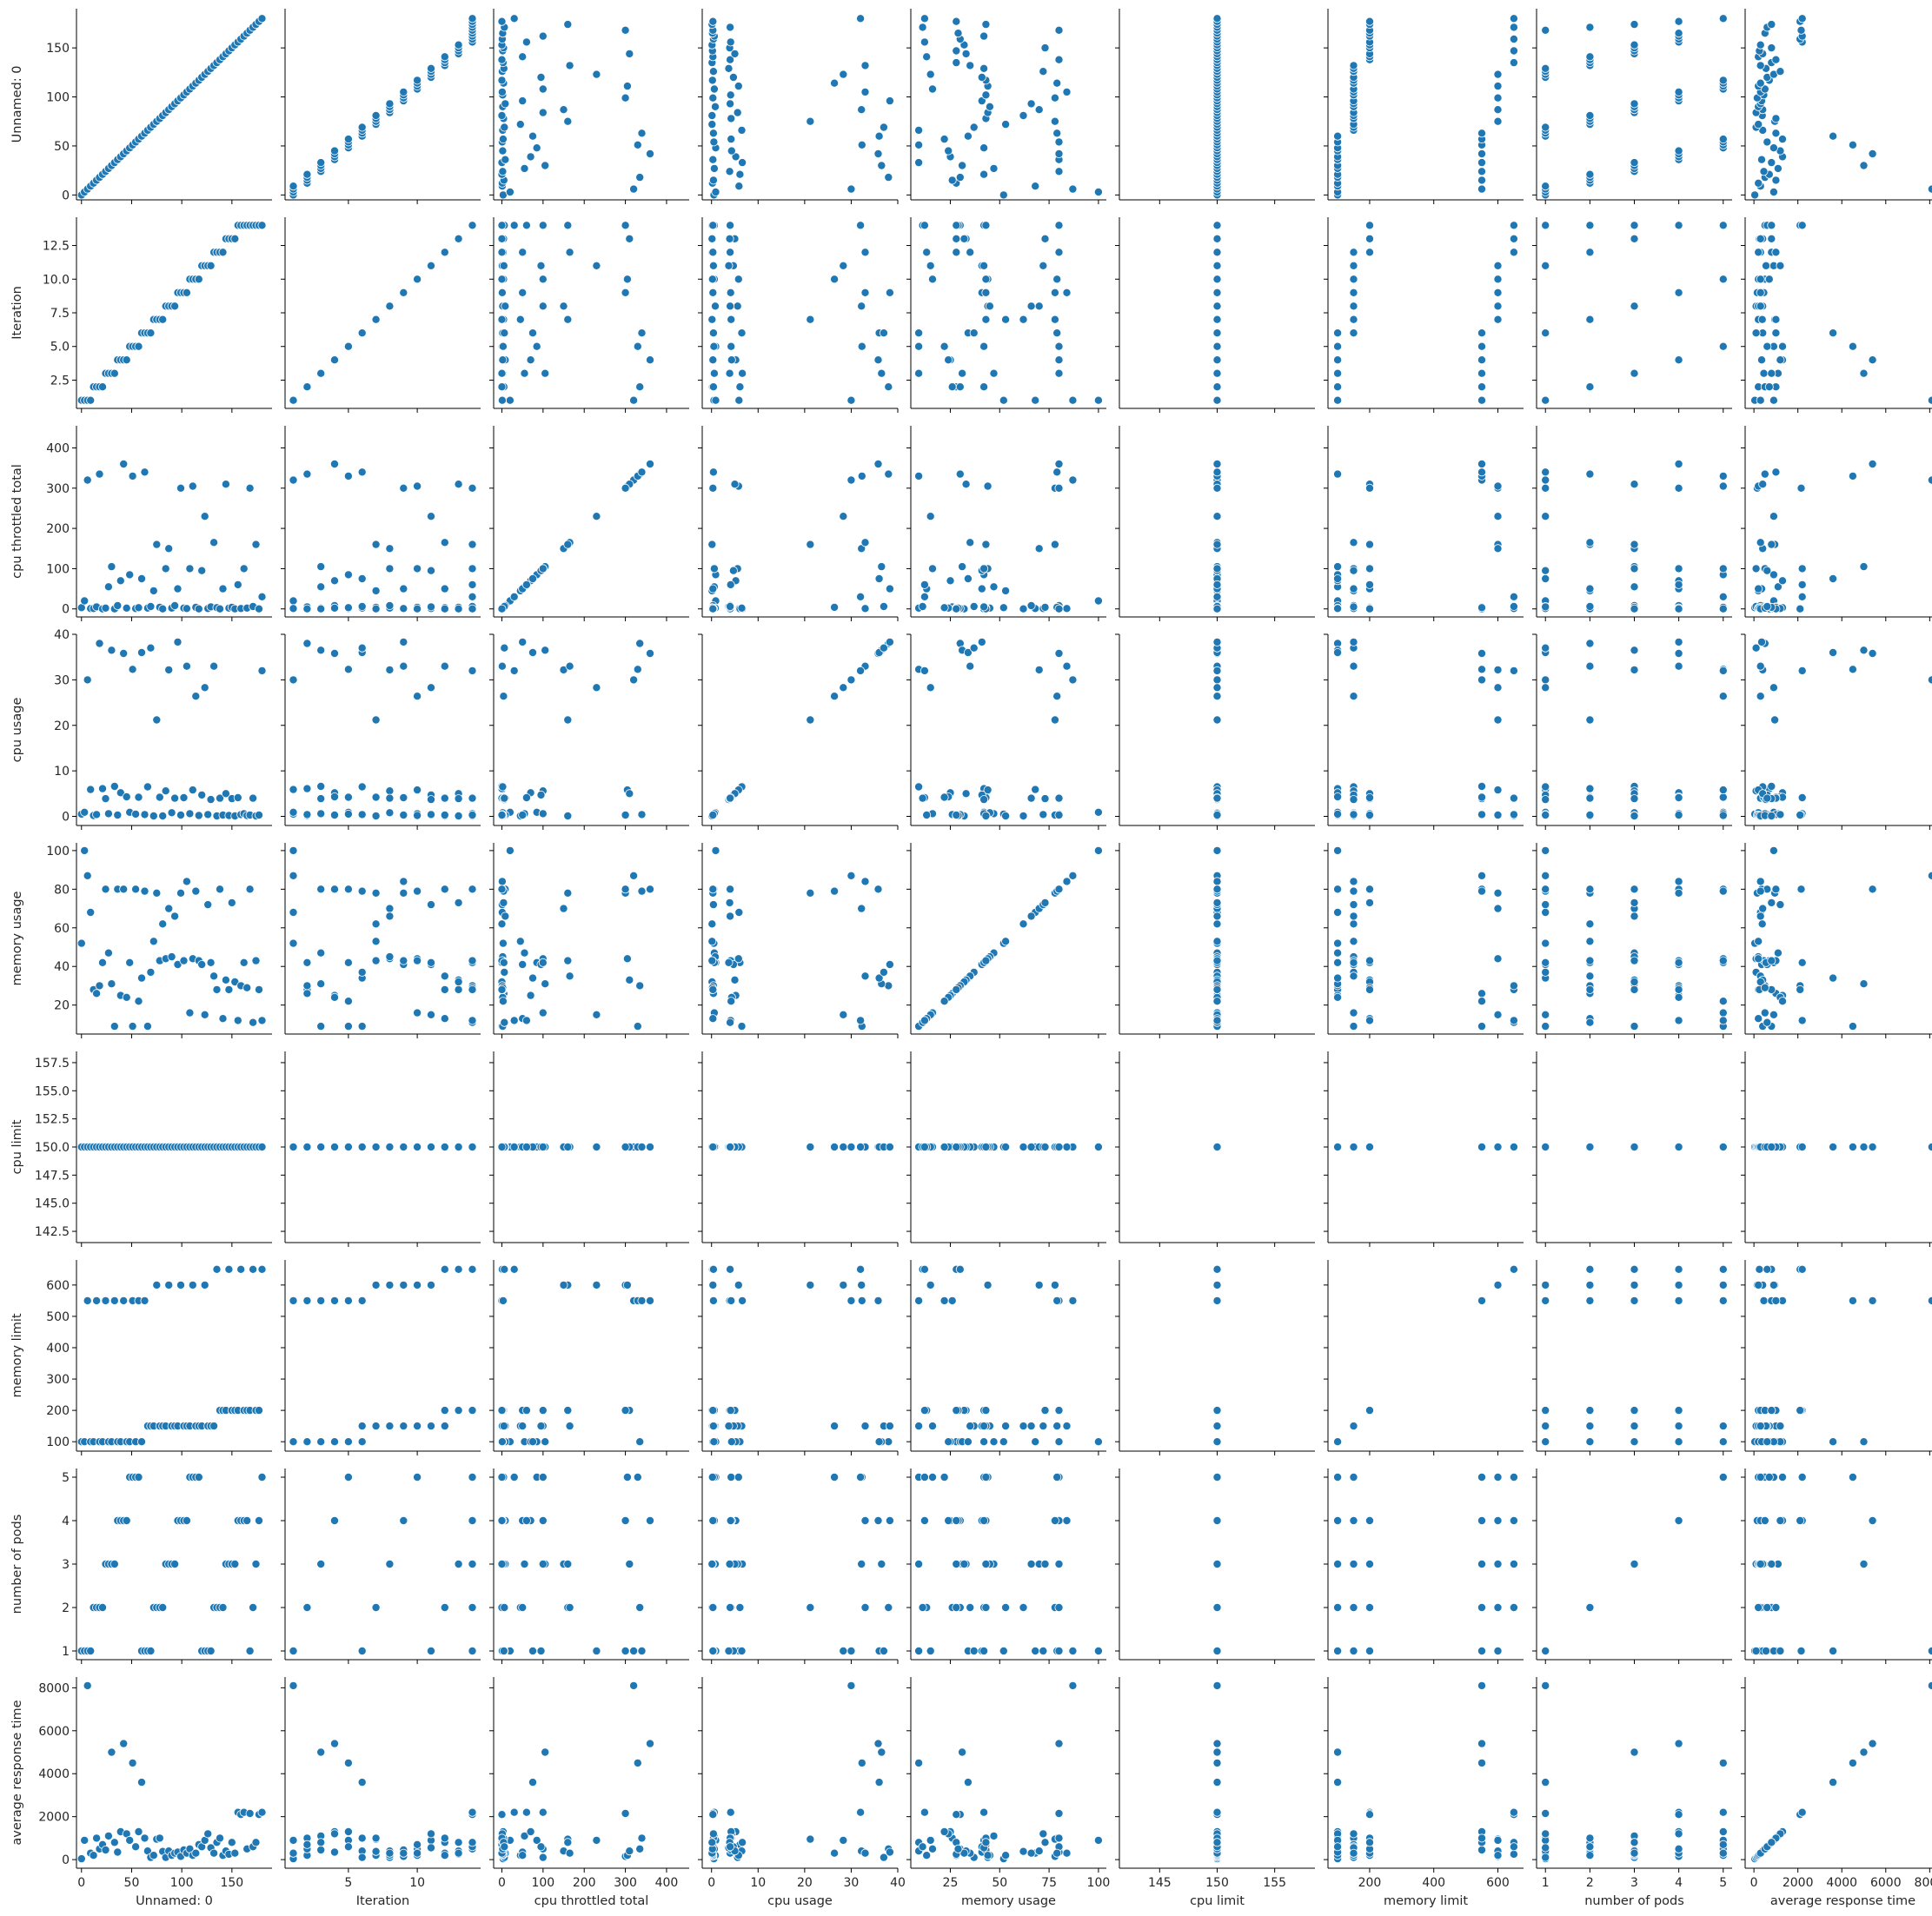  What do you see at coordinates (1215, 1149) in the screenshot?
I see `cell-cpu-limit-vs-cpu-limit` at bounding box center [1215, 1149].